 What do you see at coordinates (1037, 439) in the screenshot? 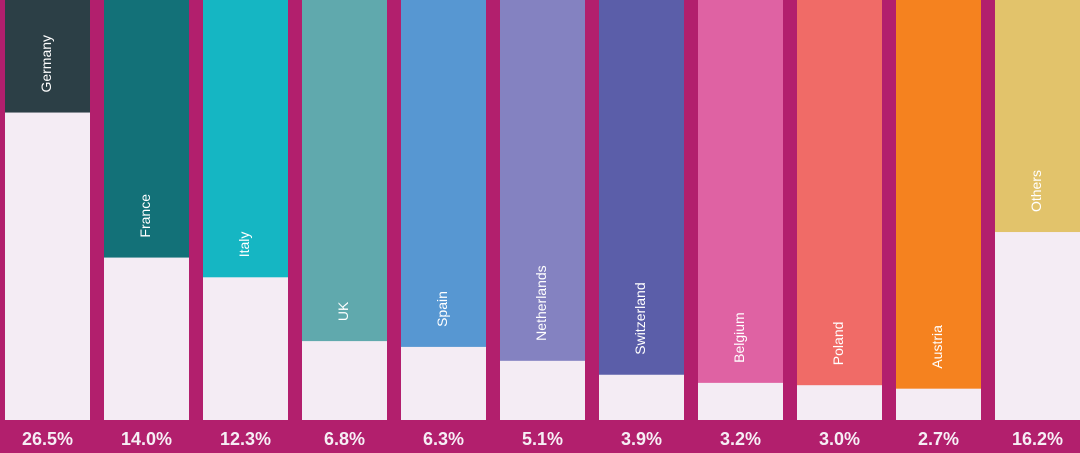
I see `value-label: 16.2%` at bounding box center [1037, 439].